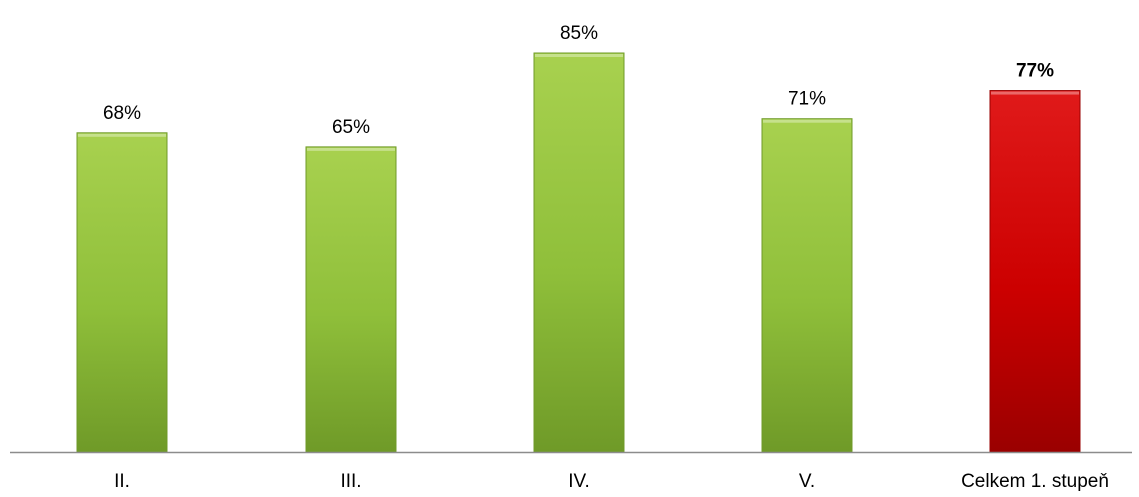 Image resolution: width=1139 pixels, height=497 pixels. Describe the element at coordinates (807, 121) in the screenshot. I see `bar-4-bevel` at that location.